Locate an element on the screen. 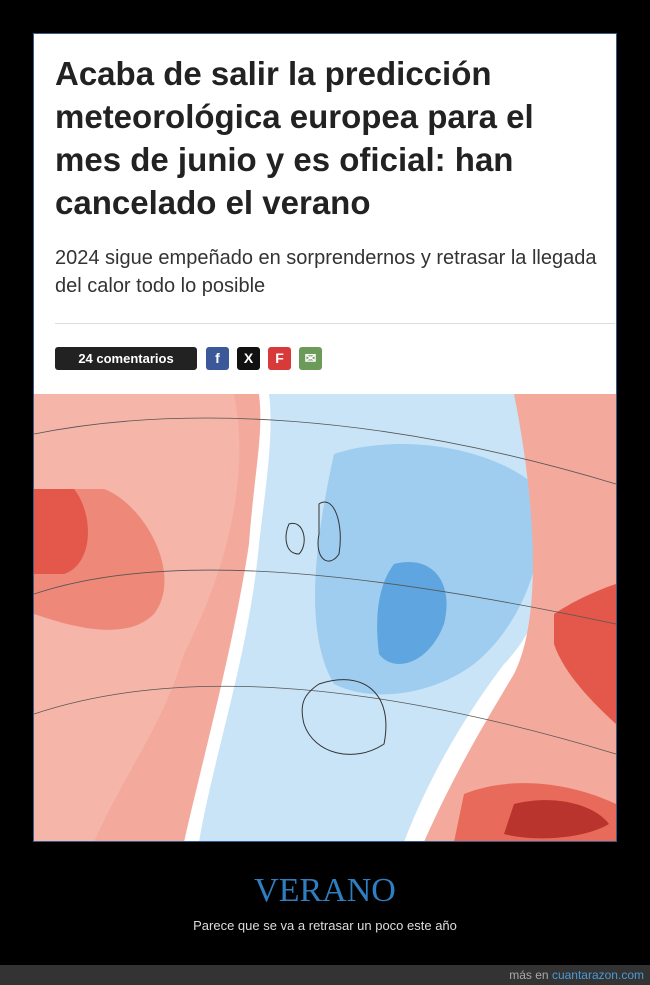 Image resolution: width=650 pixels, height=985 pixels. divider is located at coordinates (335, 323).